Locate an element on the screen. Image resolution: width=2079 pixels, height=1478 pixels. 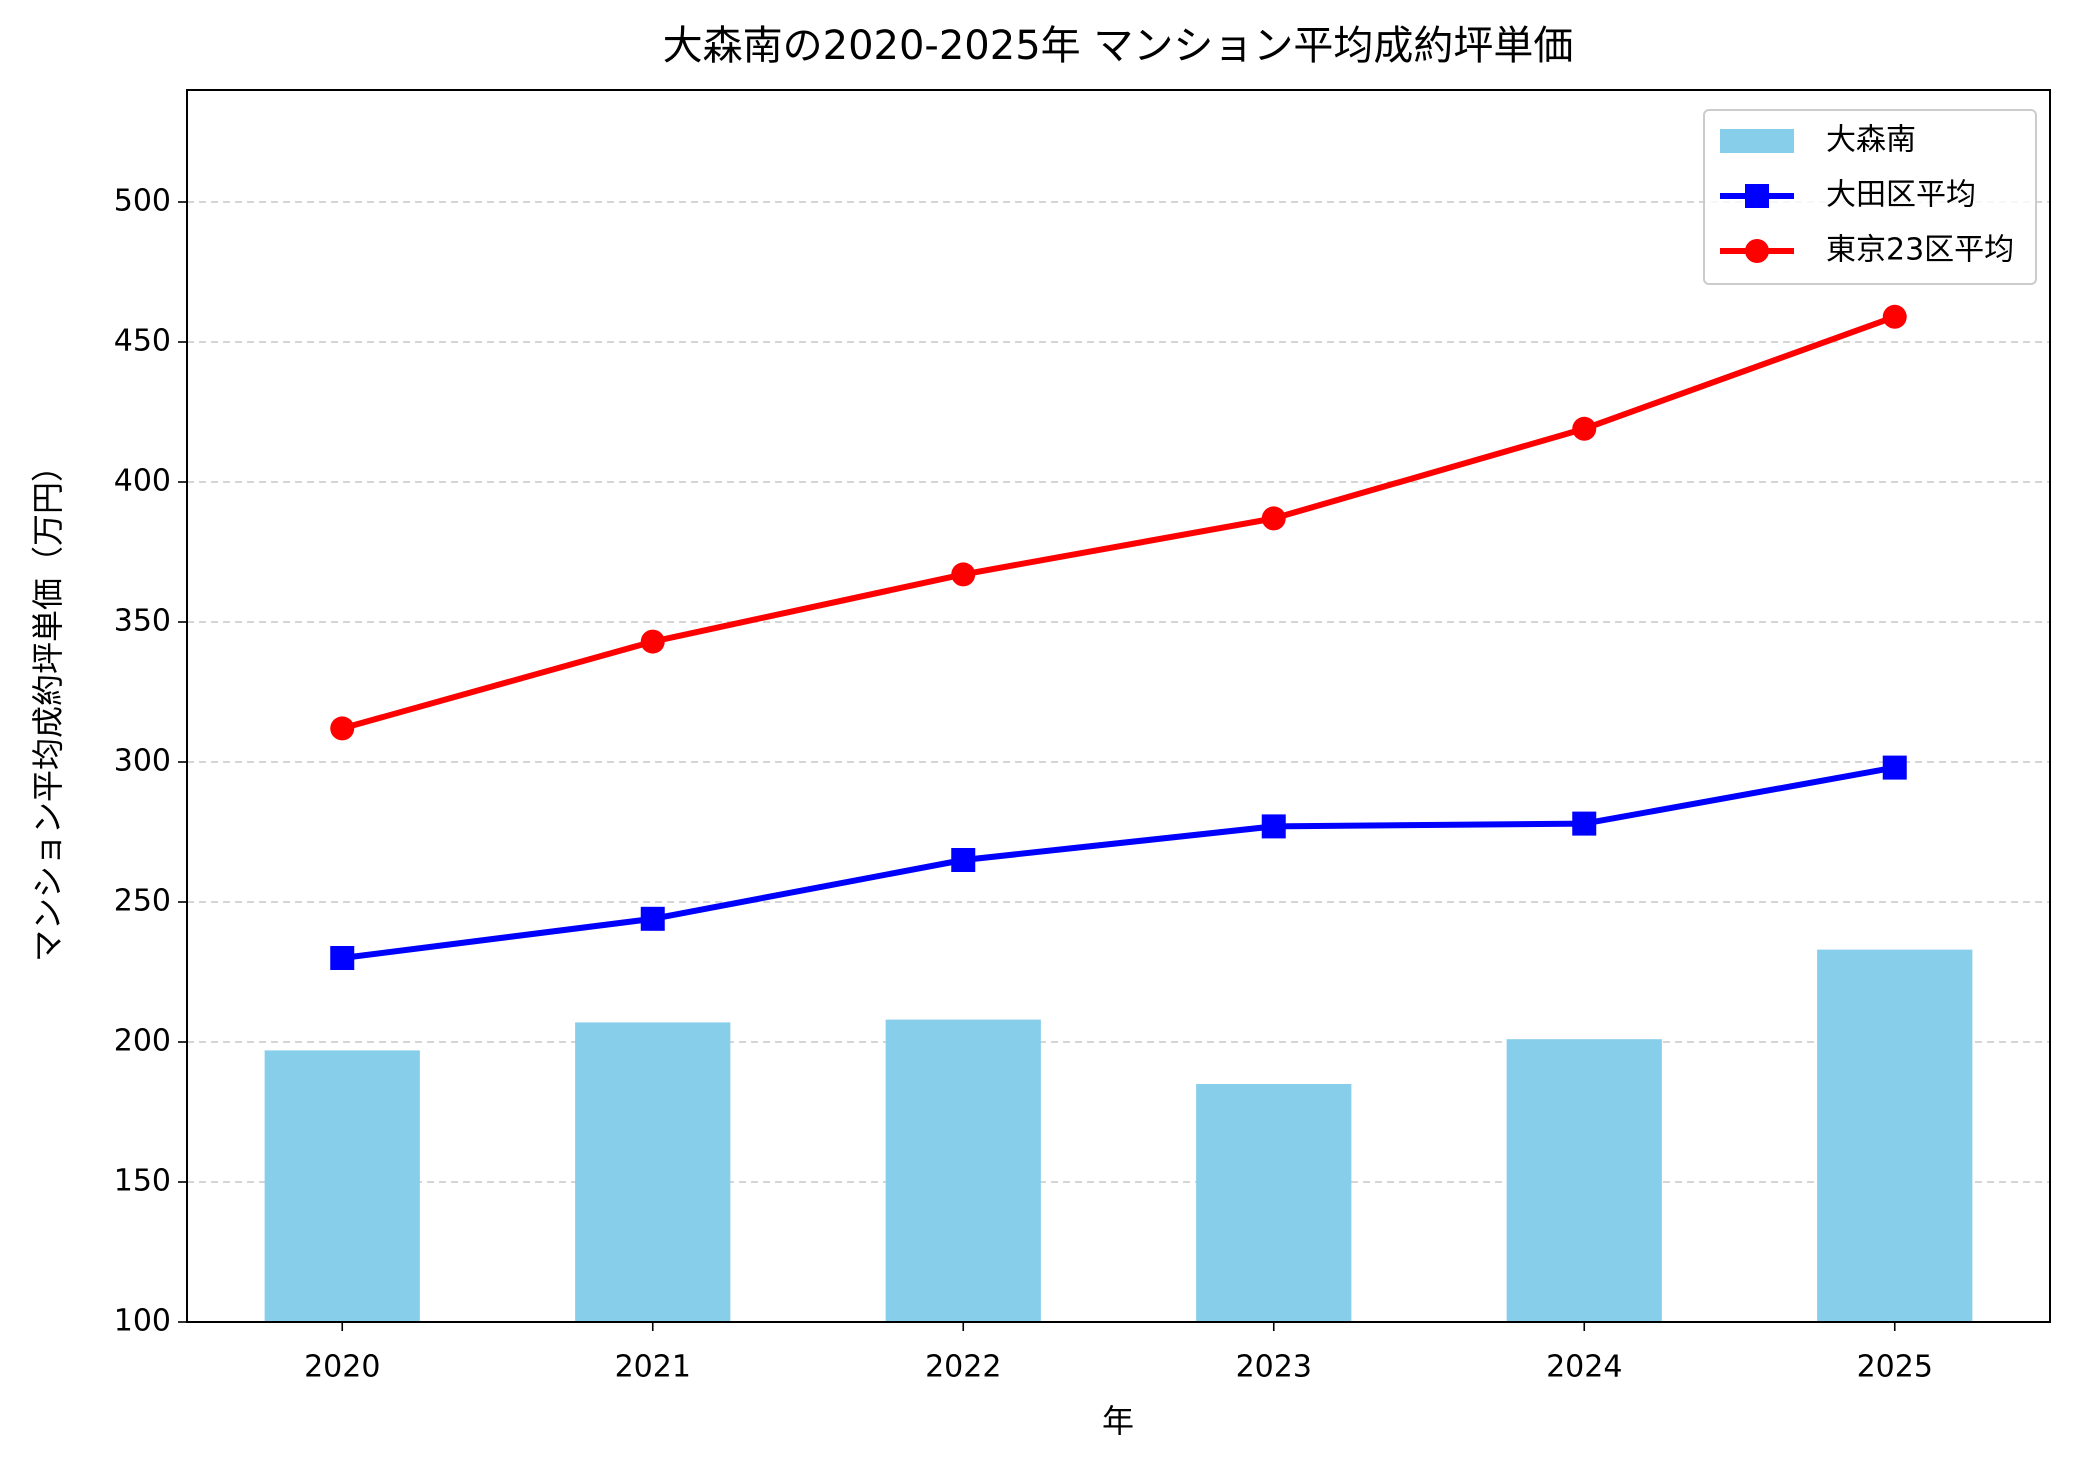
x-tick-label: 2024 is located at coordinates (1584, 1367).